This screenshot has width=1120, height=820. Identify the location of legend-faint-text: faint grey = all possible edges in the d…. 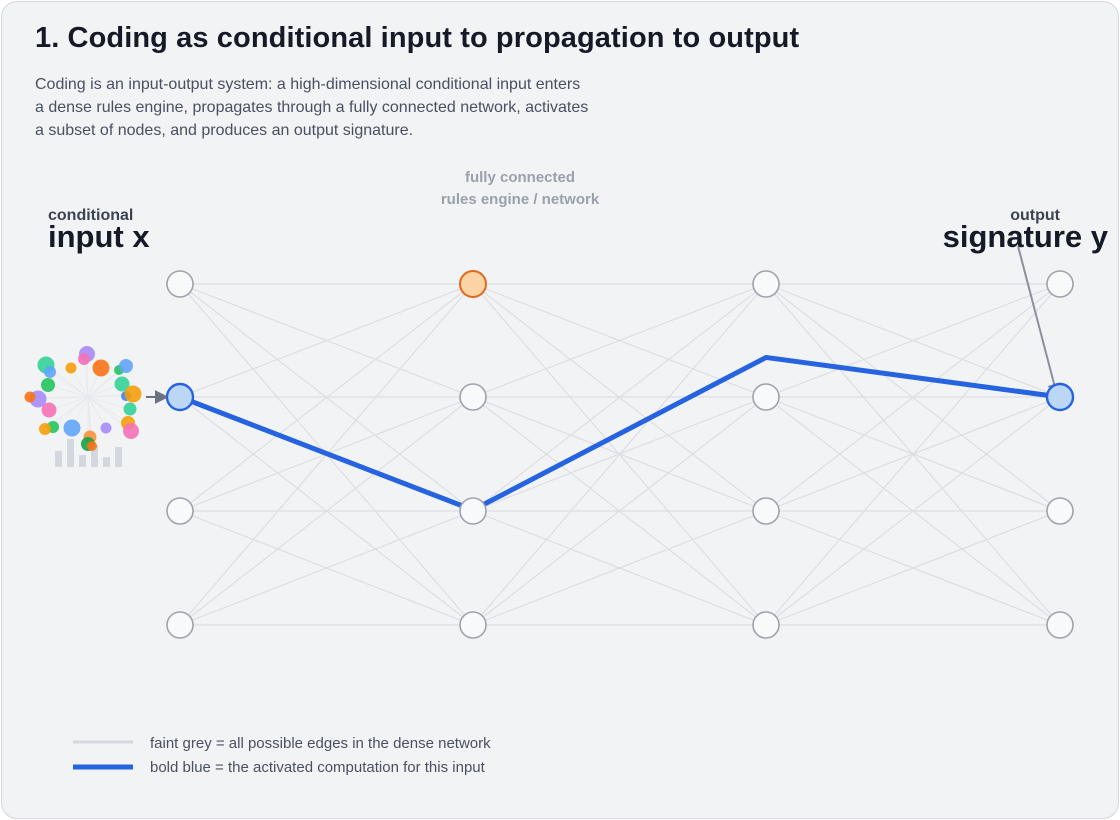
(320, 743).